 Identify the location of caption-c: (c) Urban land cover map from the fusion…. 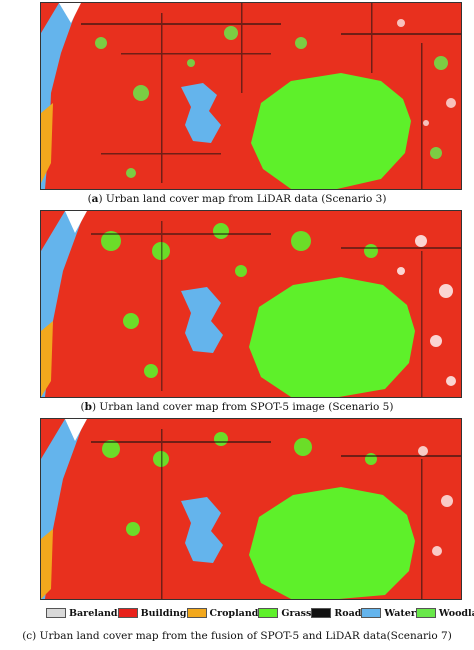
(237, 636).